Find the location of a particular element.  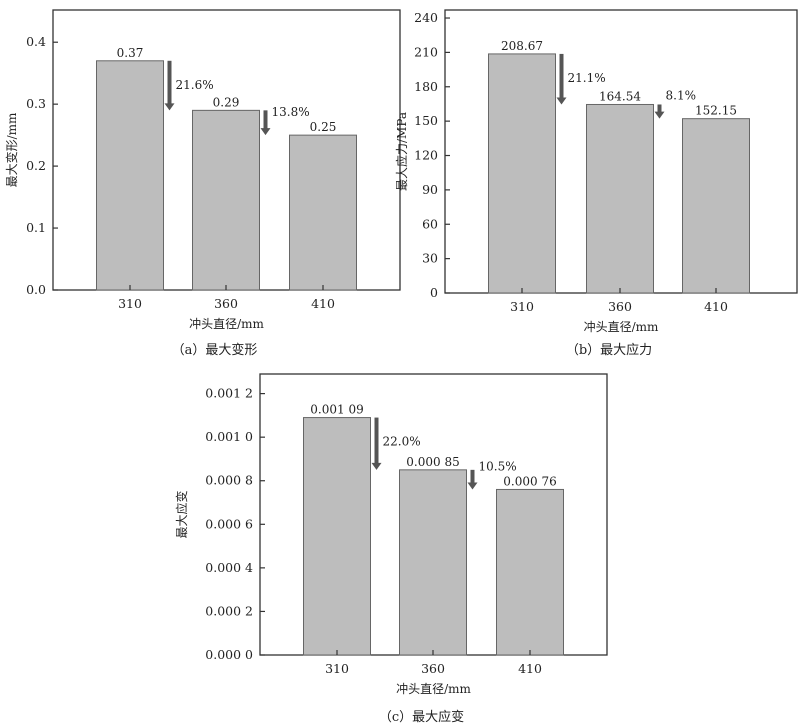

chart-caption: （a）最大变形 is located at coordinates (215, 350).